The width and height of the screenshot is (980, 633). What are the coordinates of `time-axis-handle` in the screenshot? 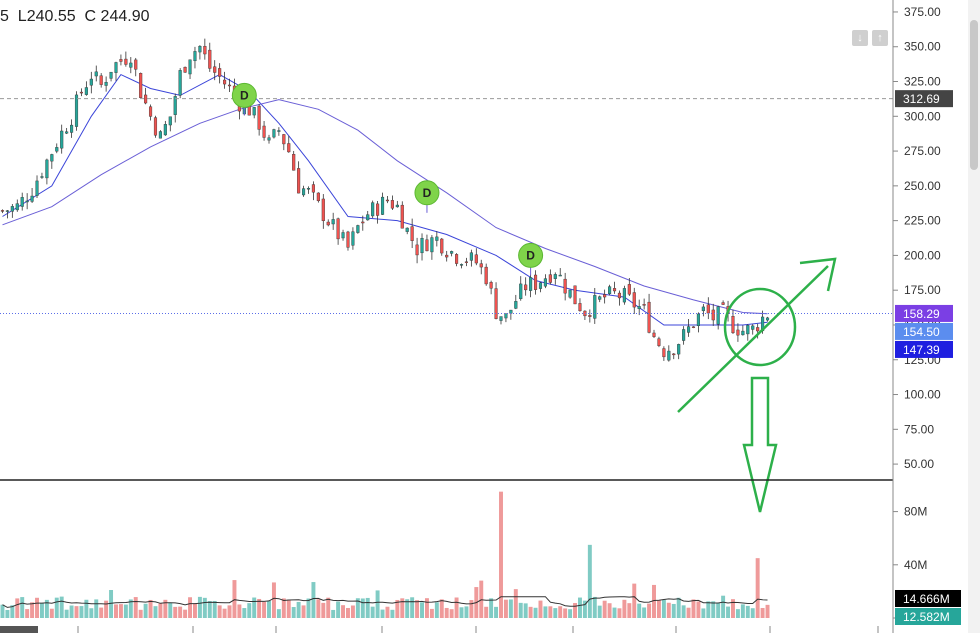 It's located at (19, 629).